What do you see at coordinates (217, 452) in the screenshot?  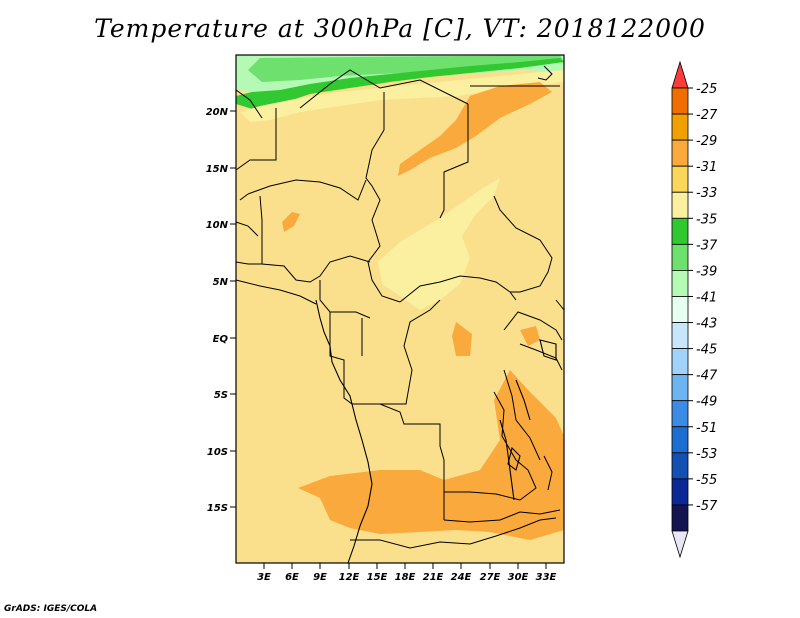 I see `lat-label: 10S` at bounding box center [217, 452].